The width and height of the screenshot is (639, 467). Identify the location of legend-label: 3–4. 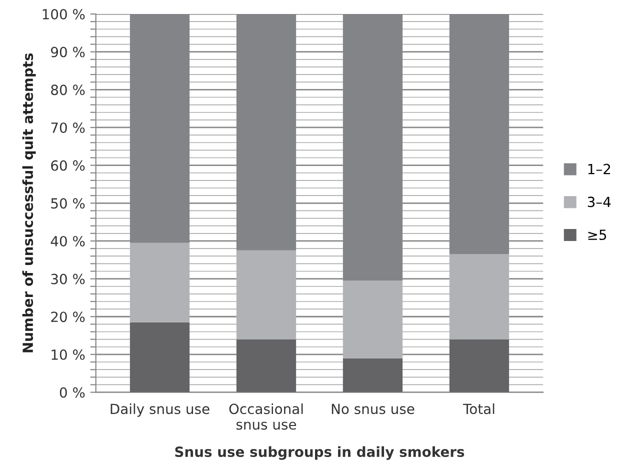
(599, 202).